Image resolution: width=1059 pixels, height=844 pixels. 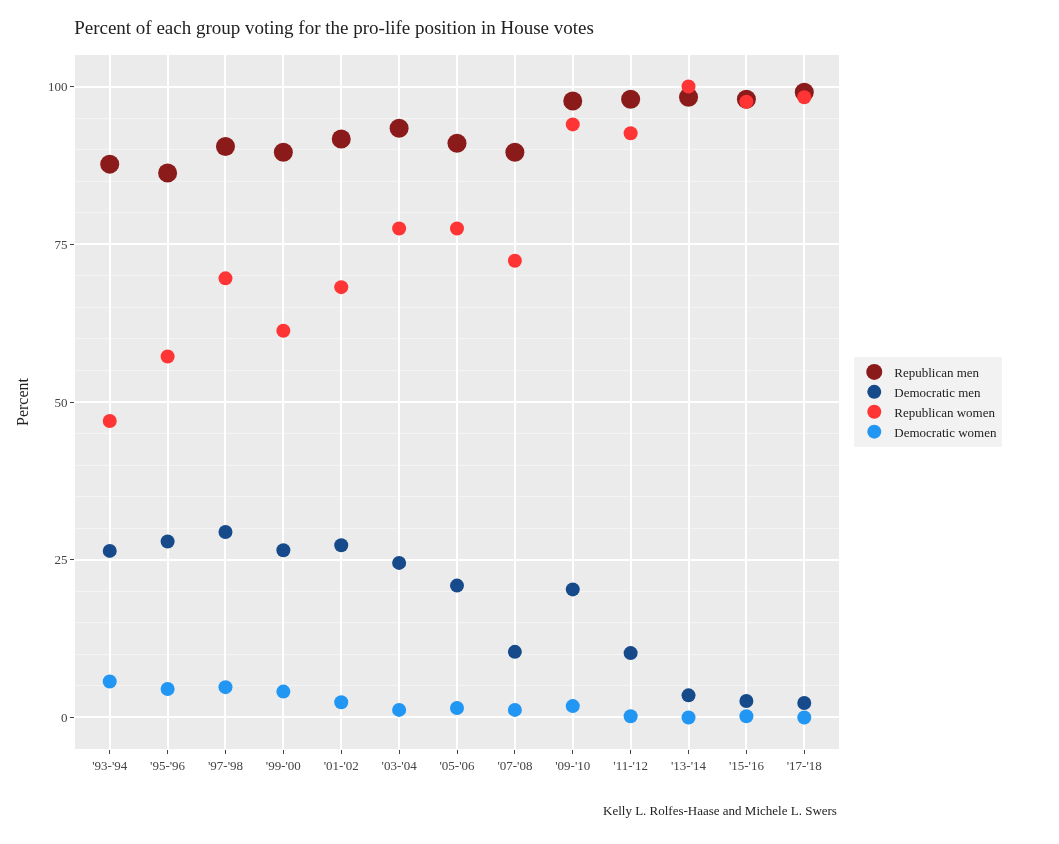 What do you see at coordinates (938, 392) in the screenshot?
I see `legend-label: Democratic men` at bounding box center [938, 392].